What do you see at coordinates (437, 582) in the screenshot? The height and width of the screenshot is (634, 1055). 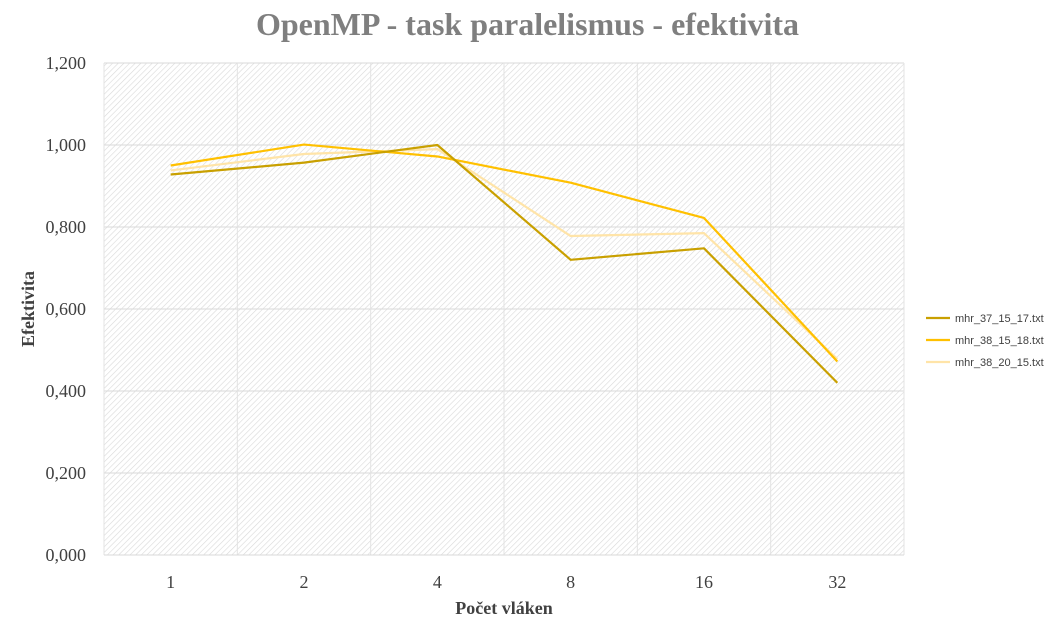 I see `x-tick-label: 4` at bounding box center [437, 582].